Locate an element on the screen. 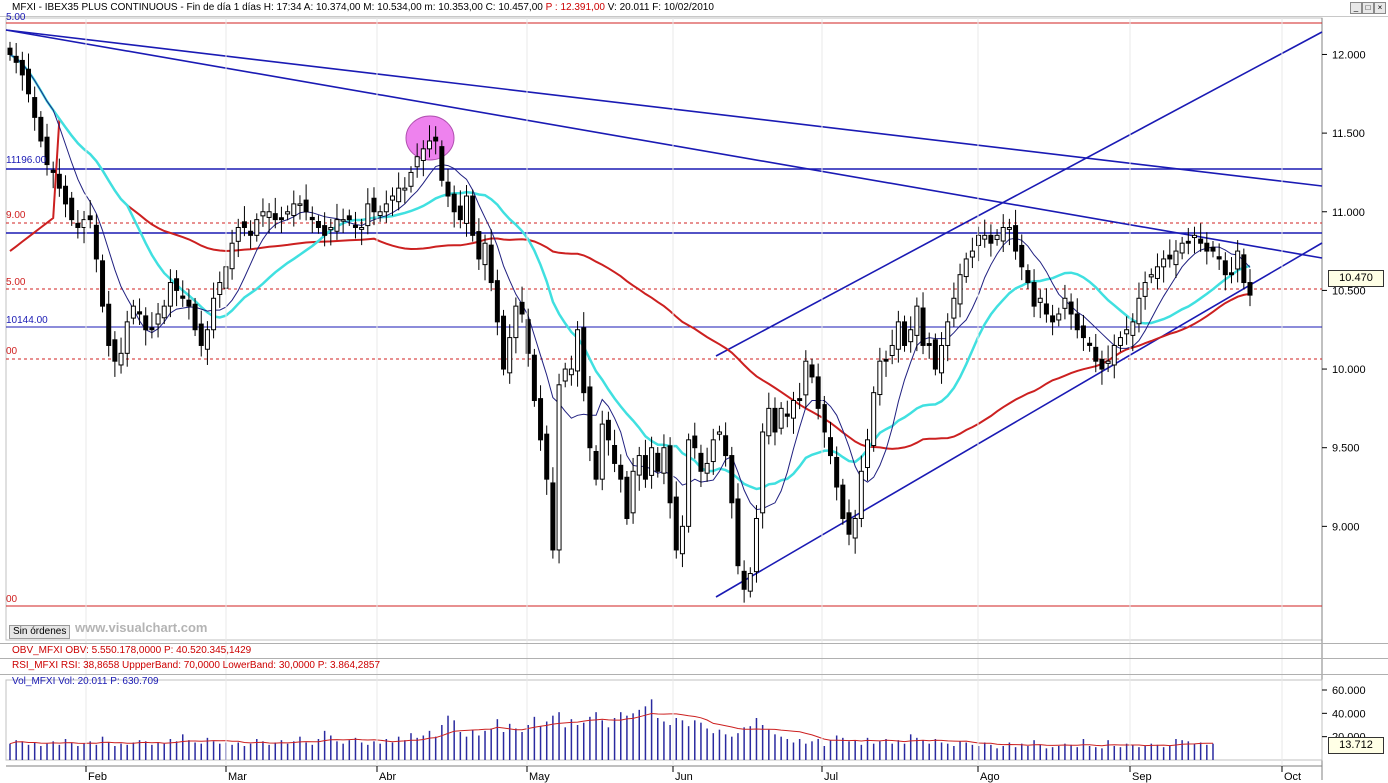 This screenshot has width=1388, height=783. price-tick-label: 9.000 is located at coordinates (1346, 527).